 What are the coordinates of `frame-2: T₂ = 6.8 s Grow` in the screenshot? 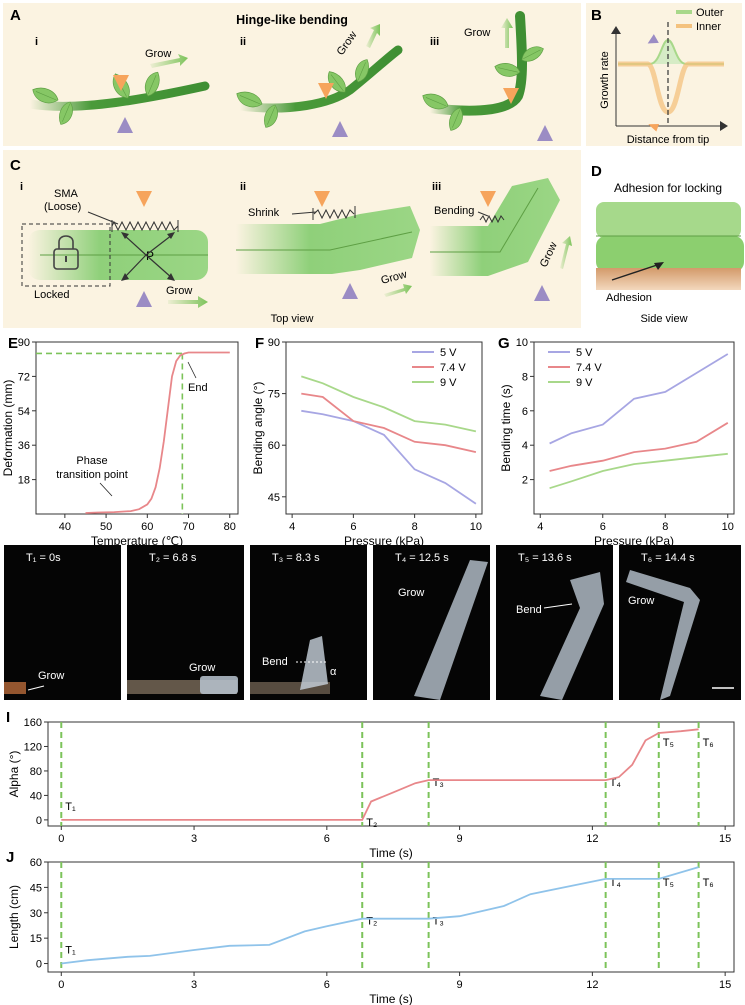 It's located at (185, 622).